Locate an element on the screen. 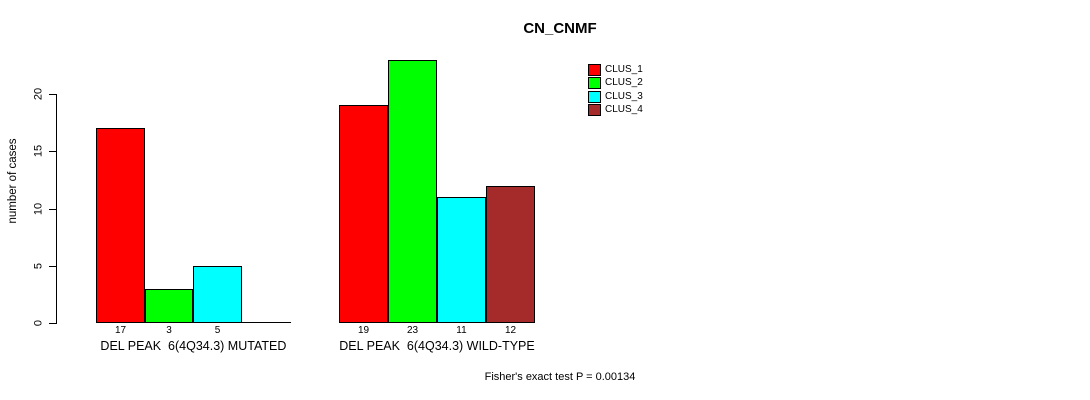 This screenshot has height=400, width=1090. bar-clus_2-group2 is located at coordinates (412, 191).